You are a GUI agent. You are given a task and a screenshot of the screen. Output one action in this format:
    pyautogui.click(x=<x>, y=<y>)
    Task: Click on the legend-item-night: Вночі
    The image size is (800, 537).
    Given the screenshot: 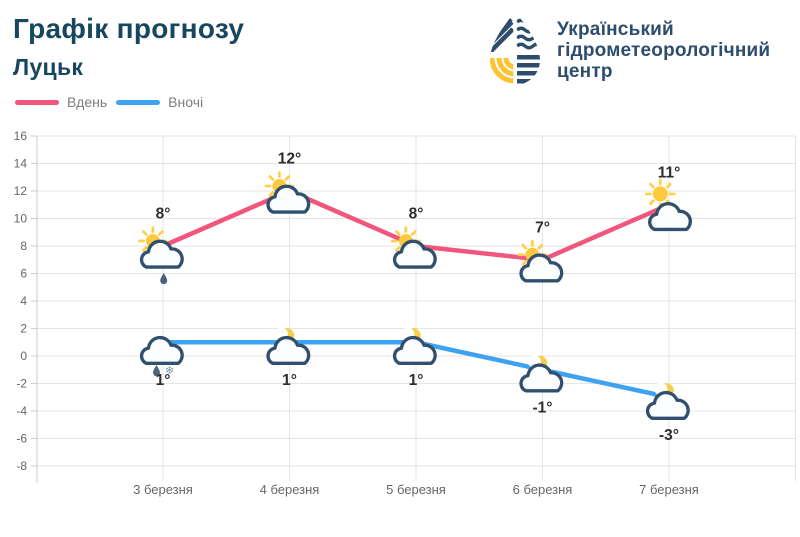 What is the action you would take?
    pyautogui.click(x=159, y=102)
    